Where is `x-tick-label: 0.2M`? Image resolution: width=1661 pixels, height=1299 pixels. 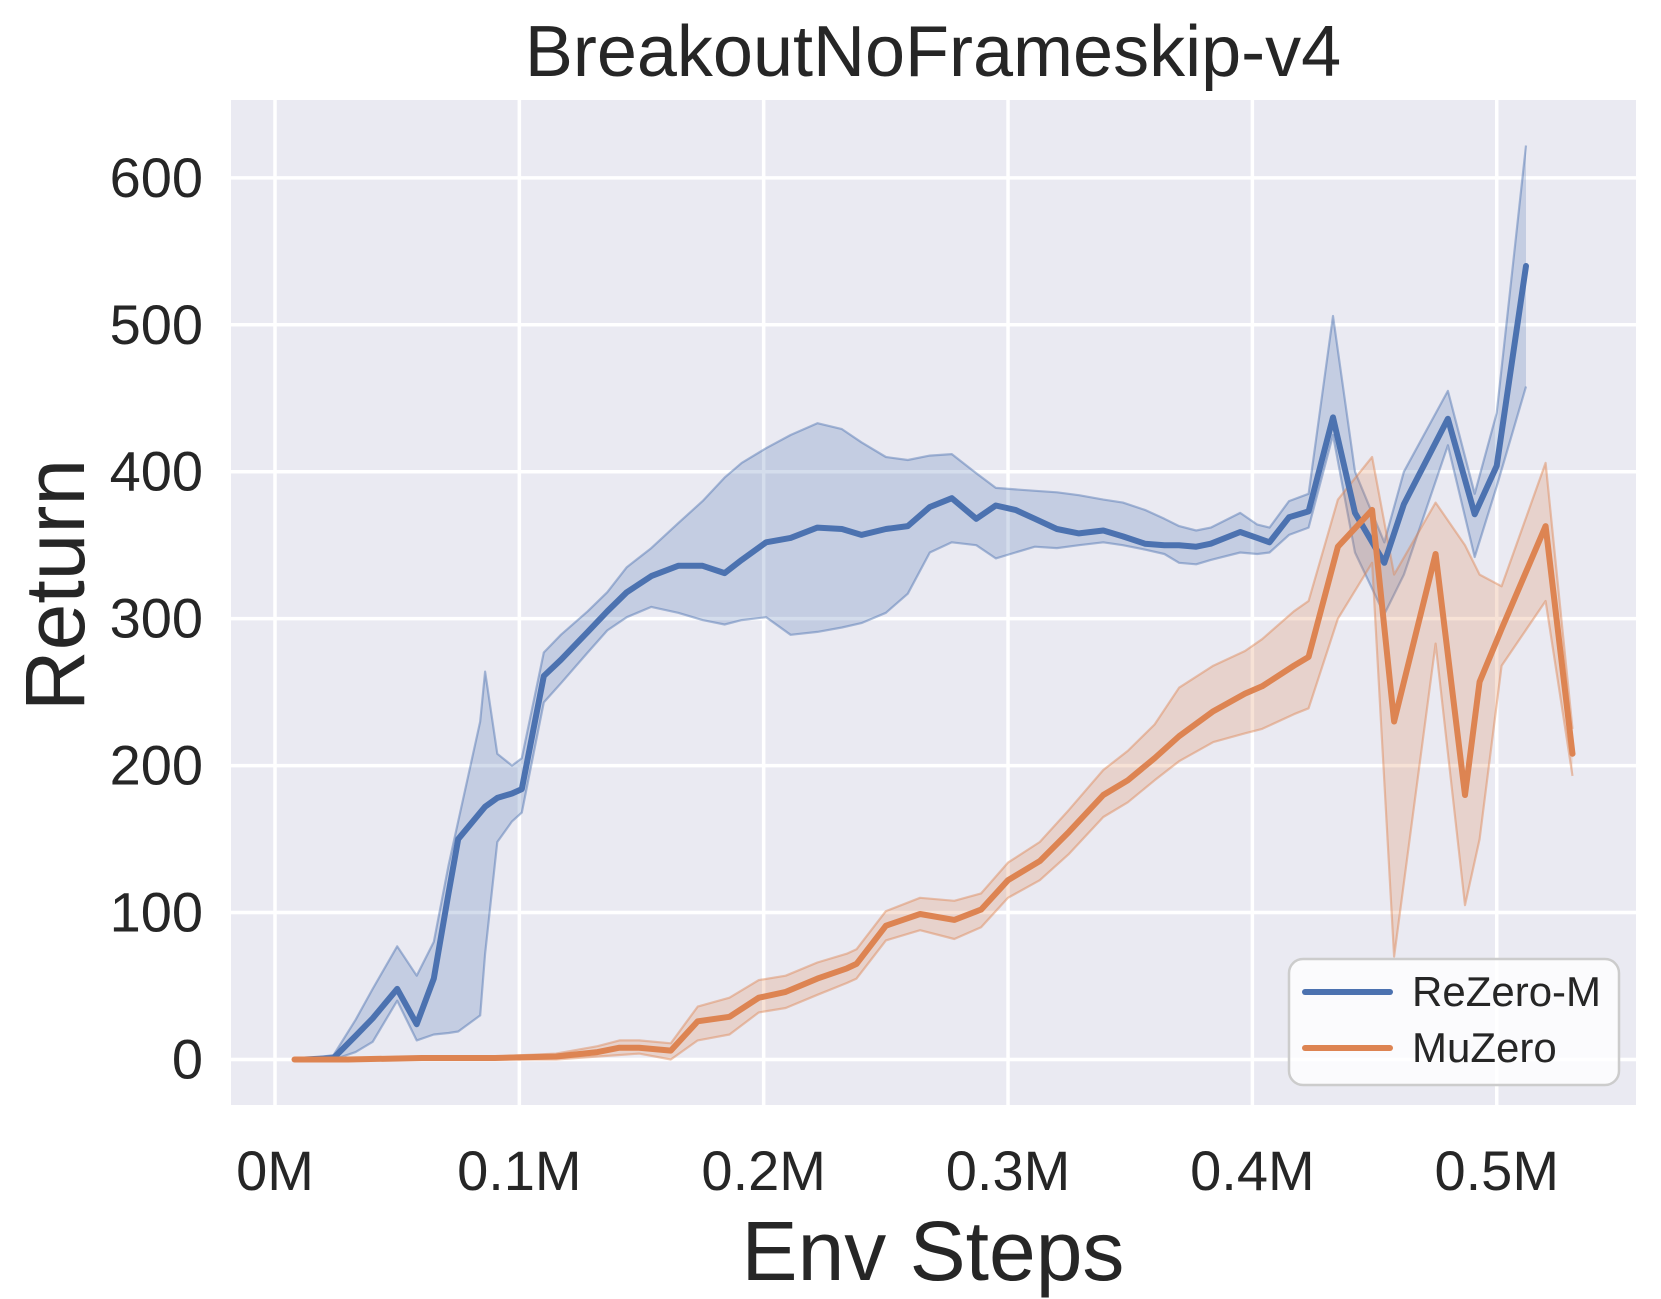 x-tick-label: 0.2M is located at coordinates (763, 1170).